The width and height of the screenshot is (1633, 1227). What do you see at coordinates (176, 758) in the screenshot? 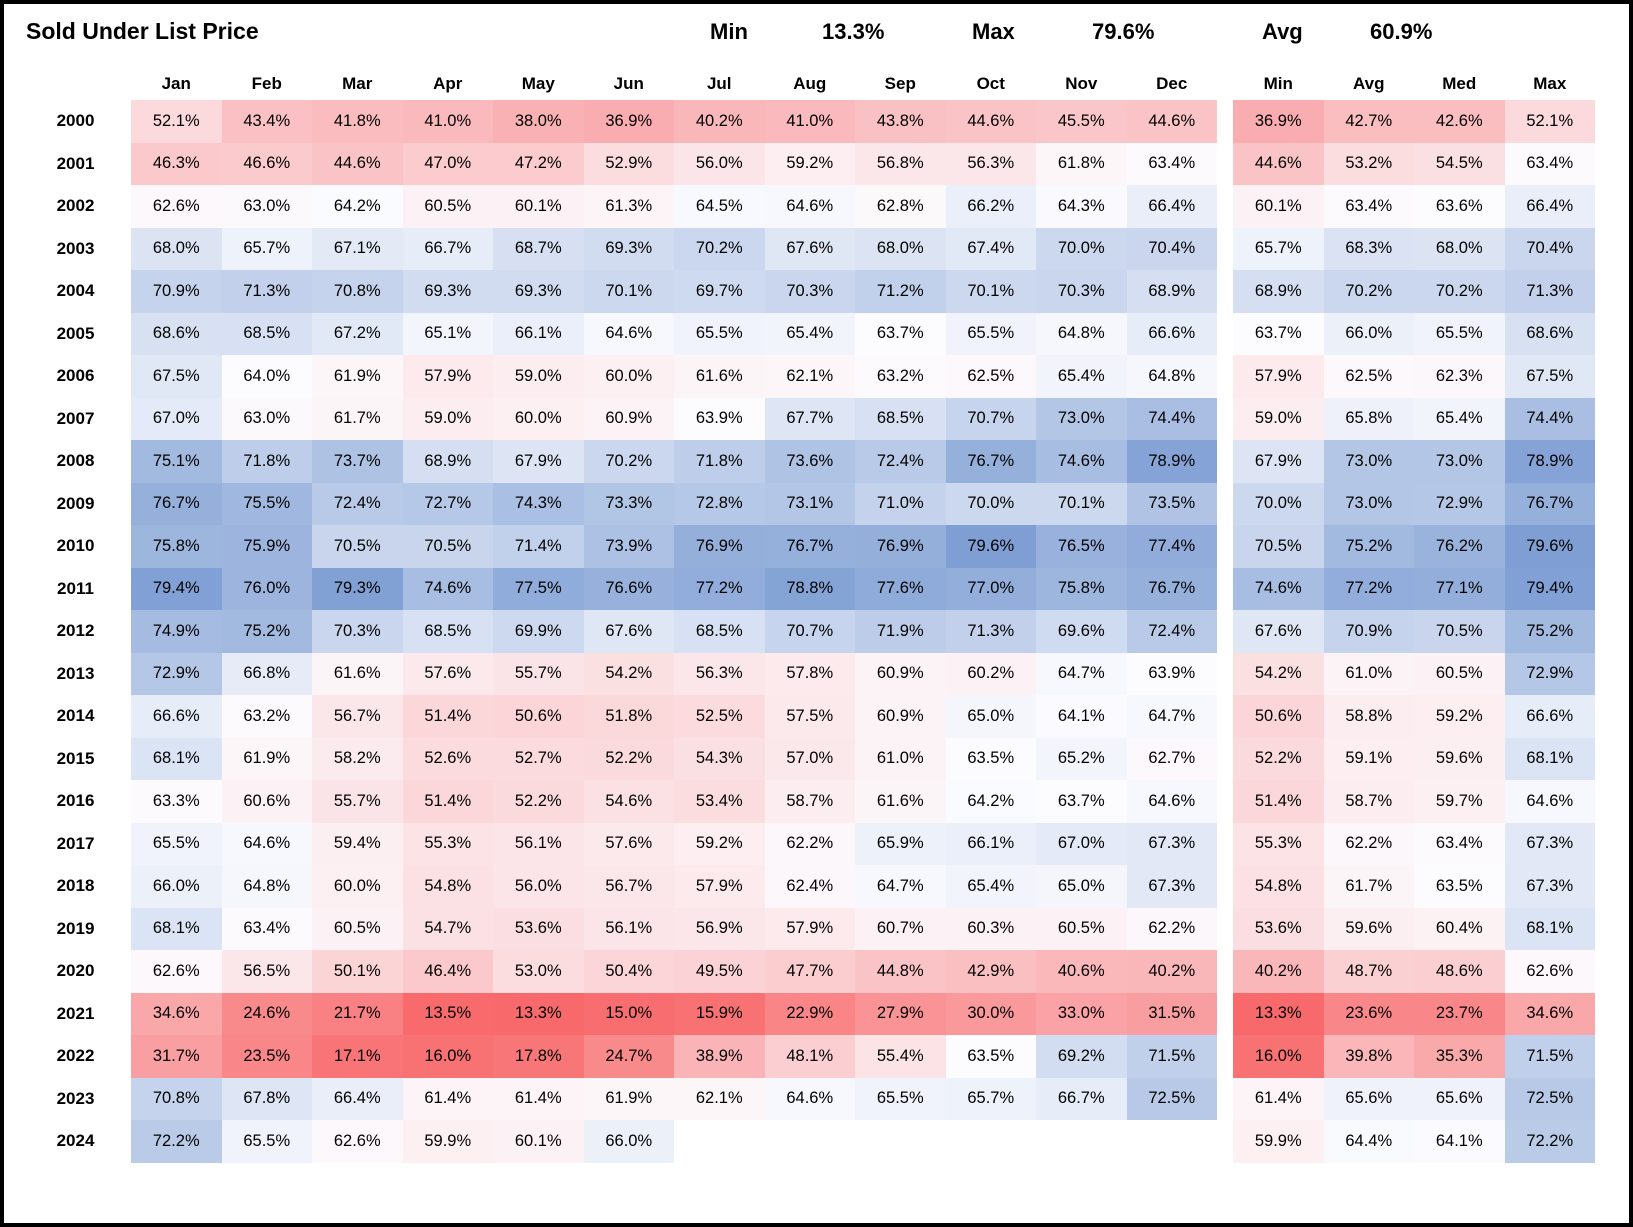
I see `heatmap-cell: 68.1%` at bounding box center [176, 758].